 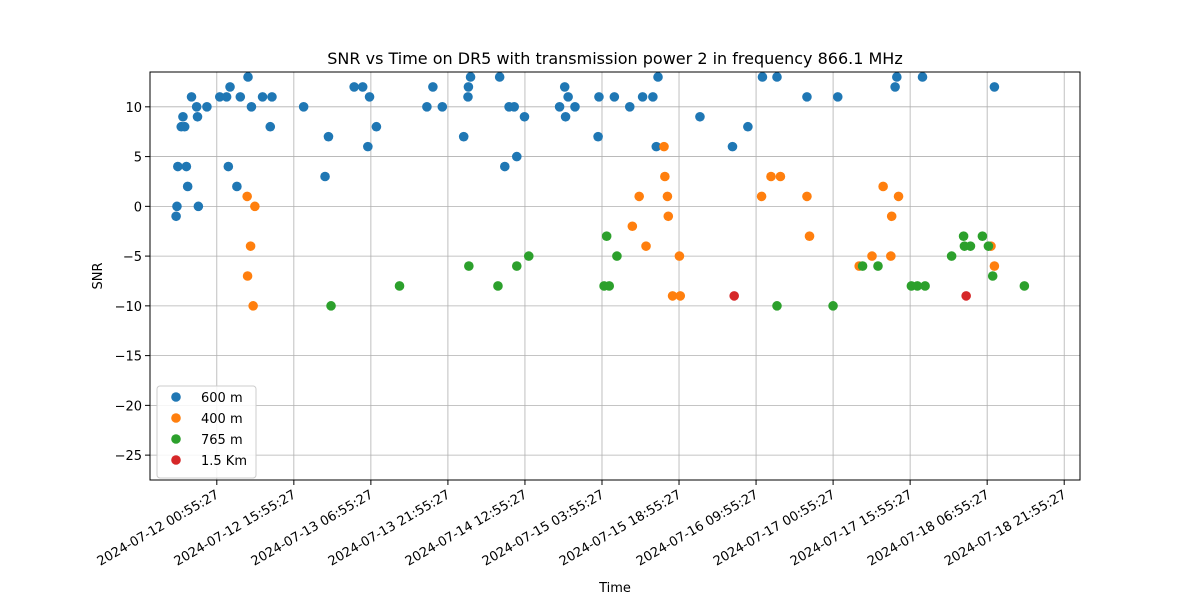 What do you see at coordinates (697, 528) in the screenshot?
I see `x-tick-label: 2024-07-16 09:55:27` at bounding box center [697, 528].